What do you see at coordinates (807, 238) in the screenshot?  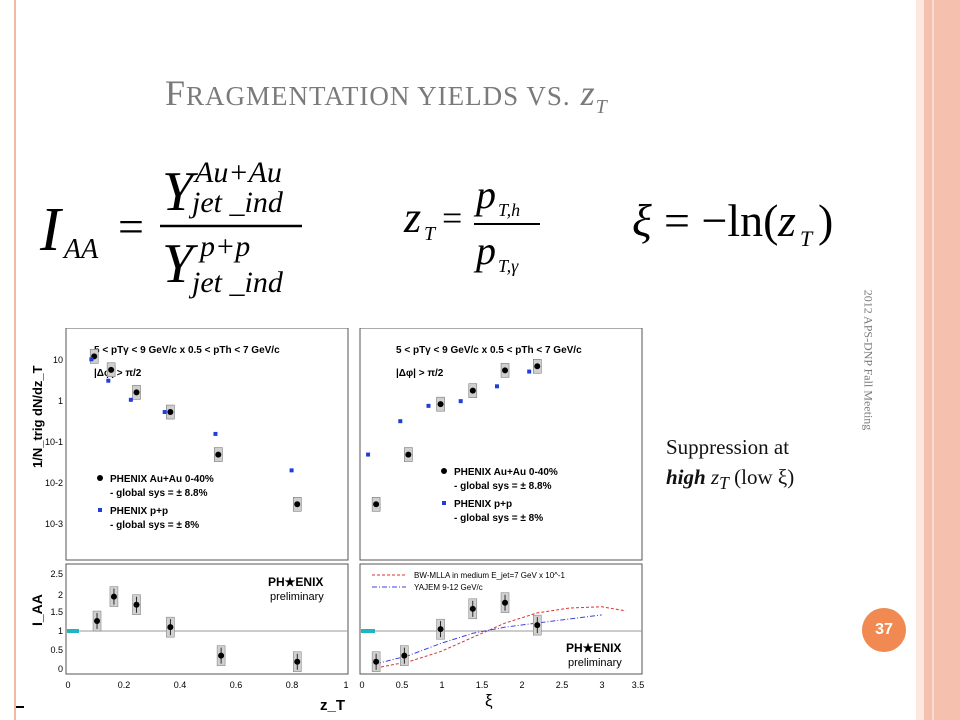 I see `xi-z-sub: T` at bounding box center [807, 238].